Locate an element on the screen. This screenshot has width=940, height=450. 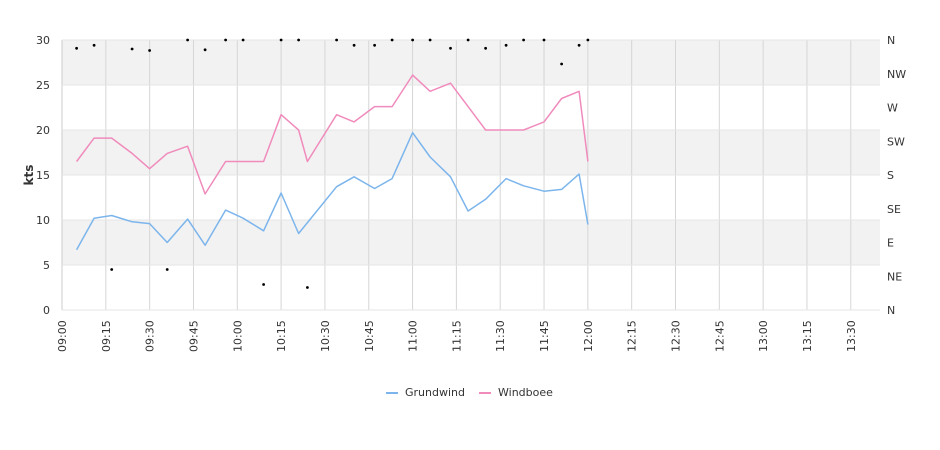
y-tick-label: 0 is located at coordinates (46, 310).